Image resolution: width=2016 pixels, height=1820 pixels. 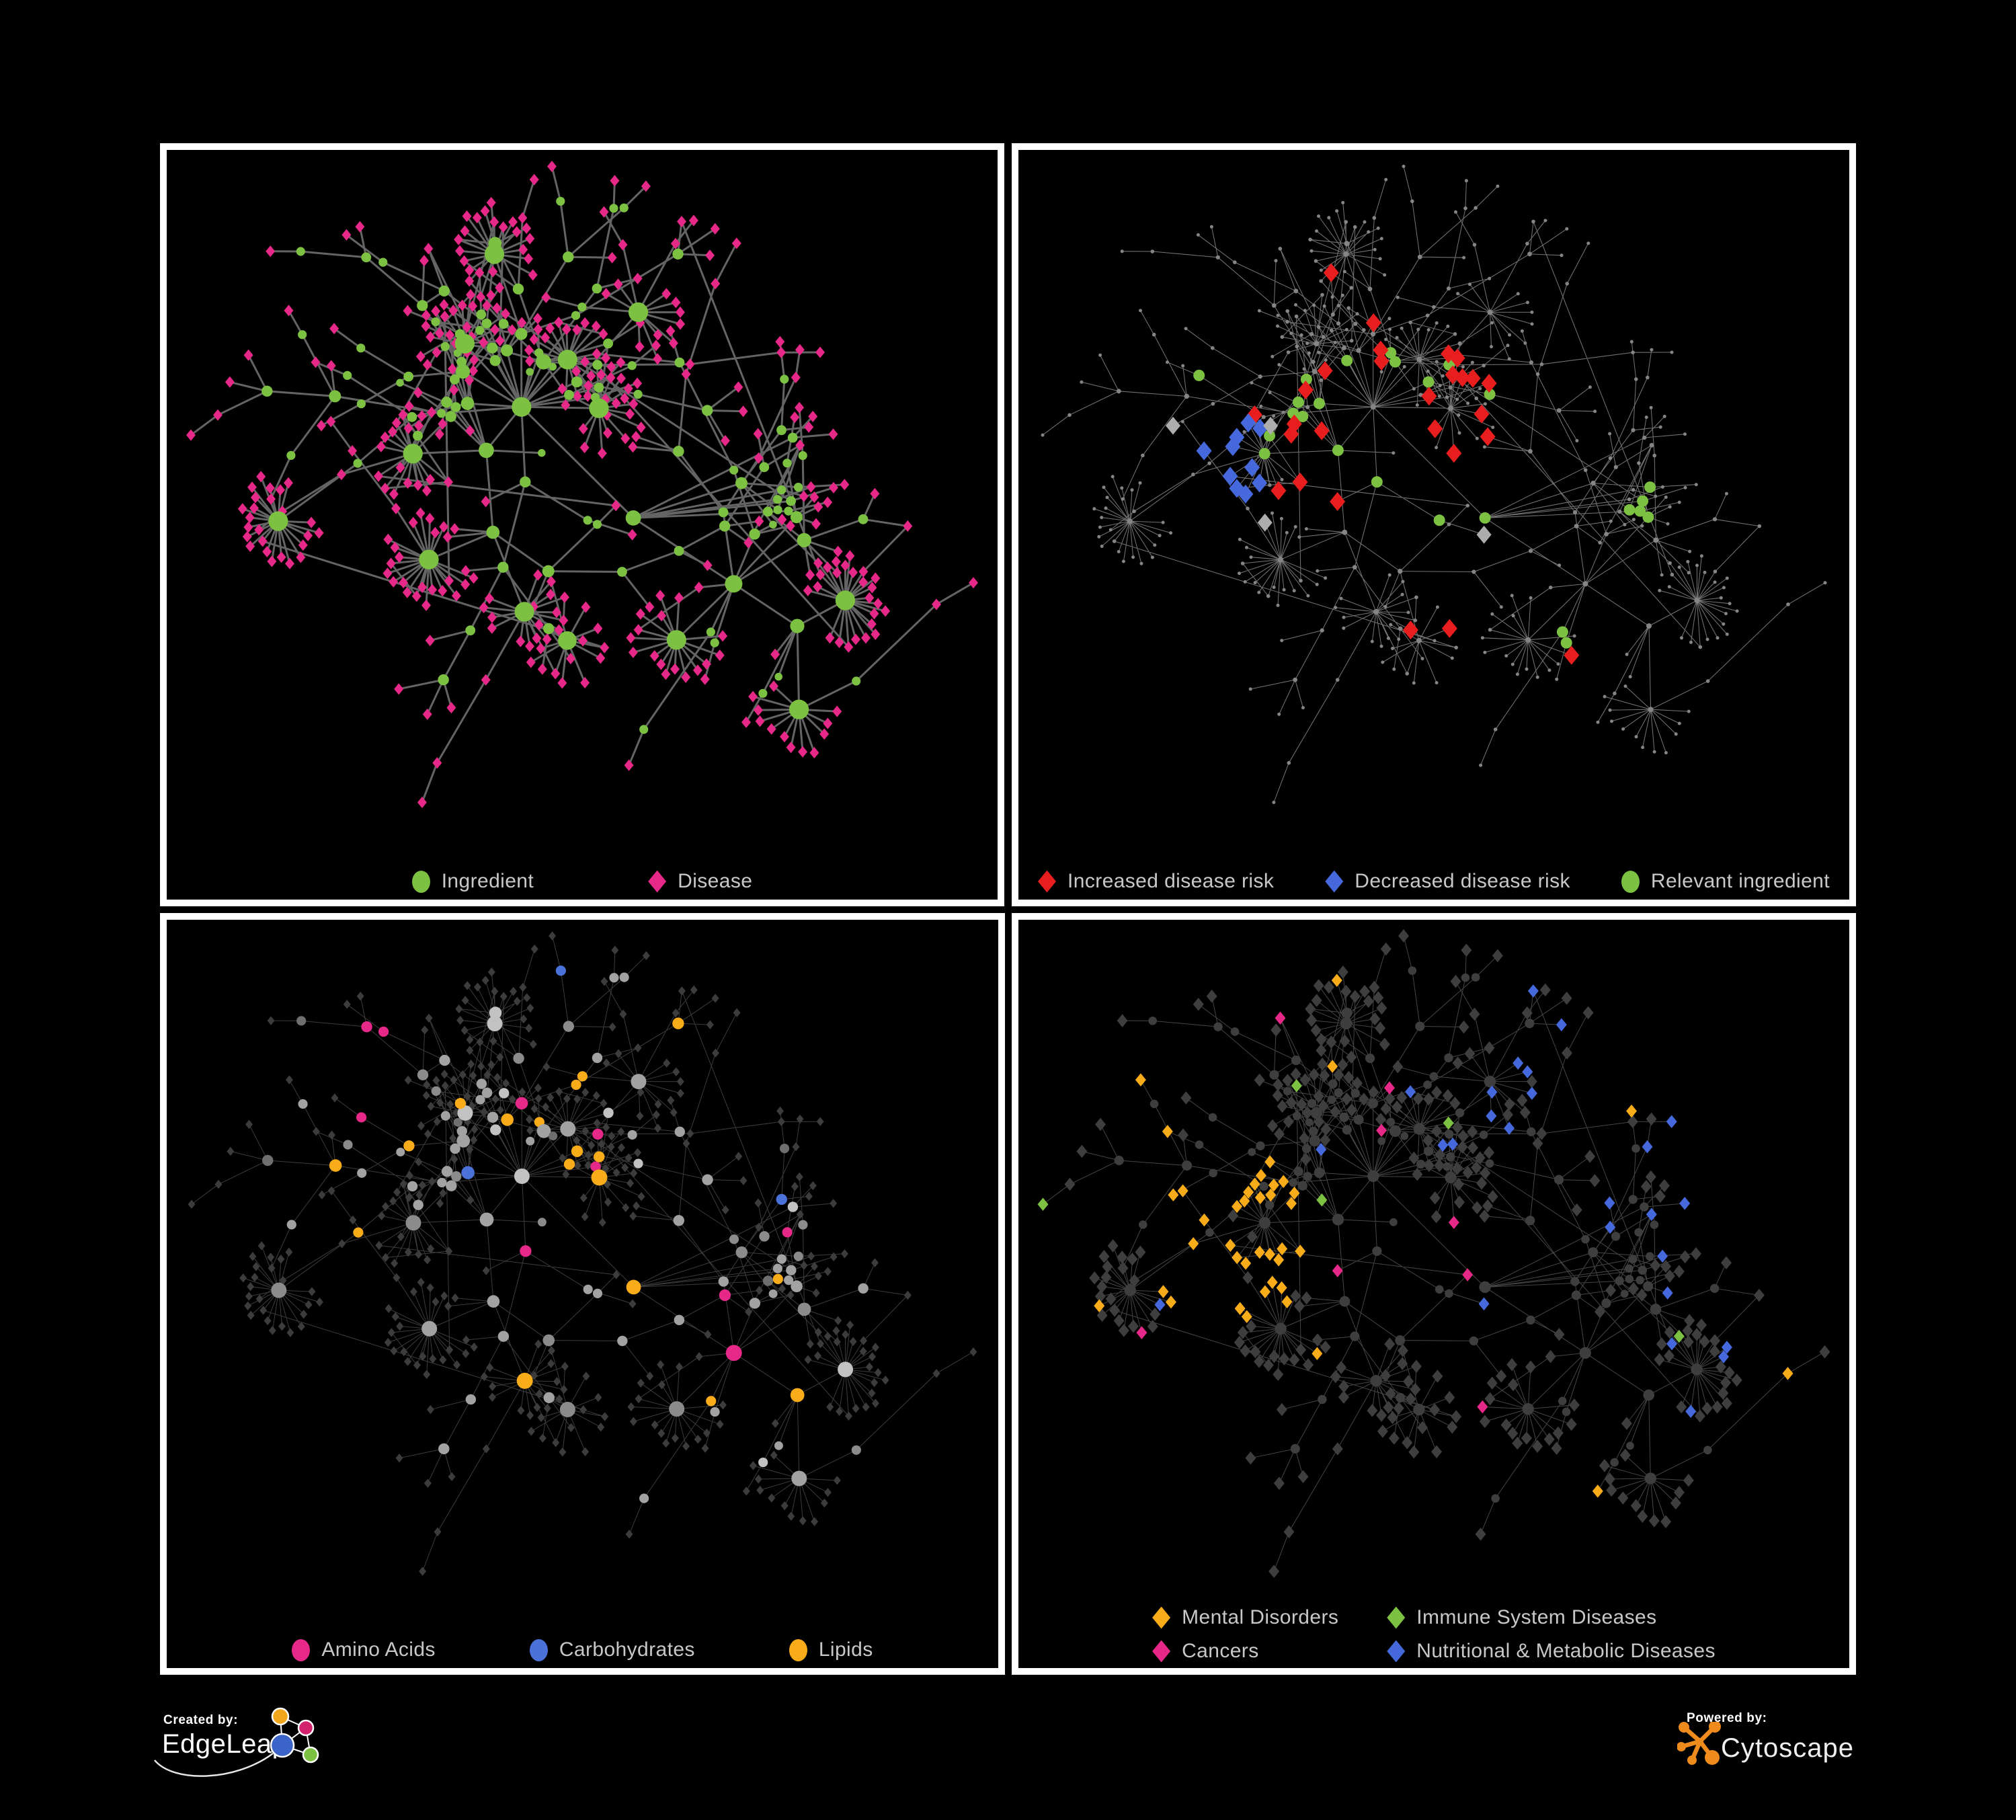 What do you see at coordinates (582, 484) in the screenshot?
I see `network-graph-ingredient-disease` at bounding box center [582, 484].